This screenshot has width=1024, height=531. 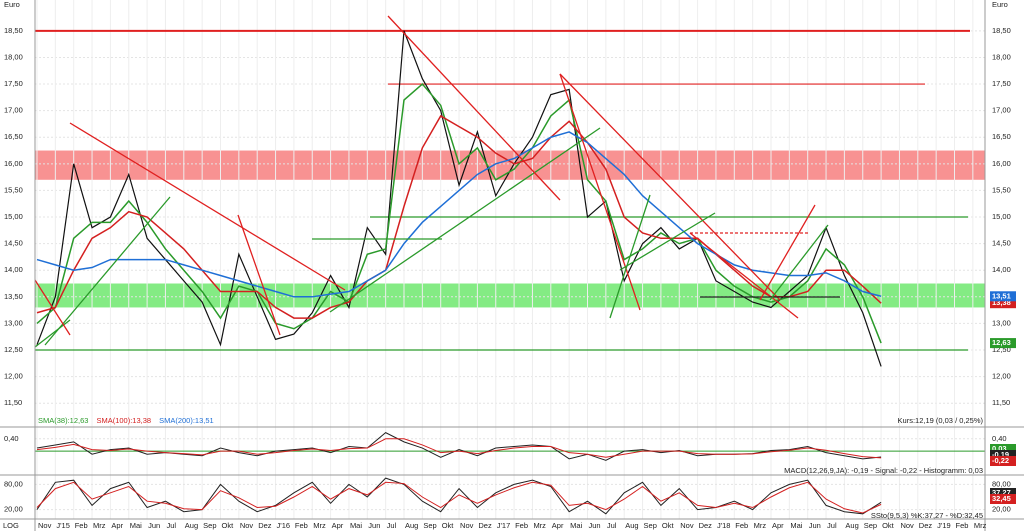 I want to click on legend-entry: SMA(100):13,38, so click(x=123, y=420).